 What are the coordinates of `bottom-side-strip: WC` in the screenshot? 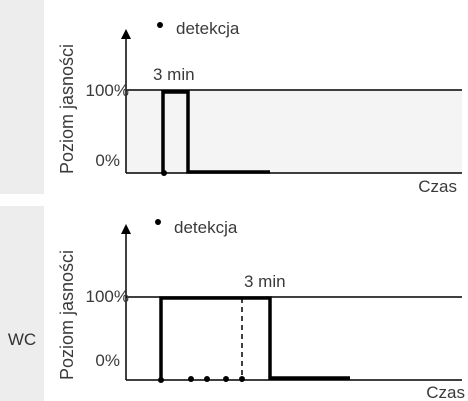 It's located at (22, 303).